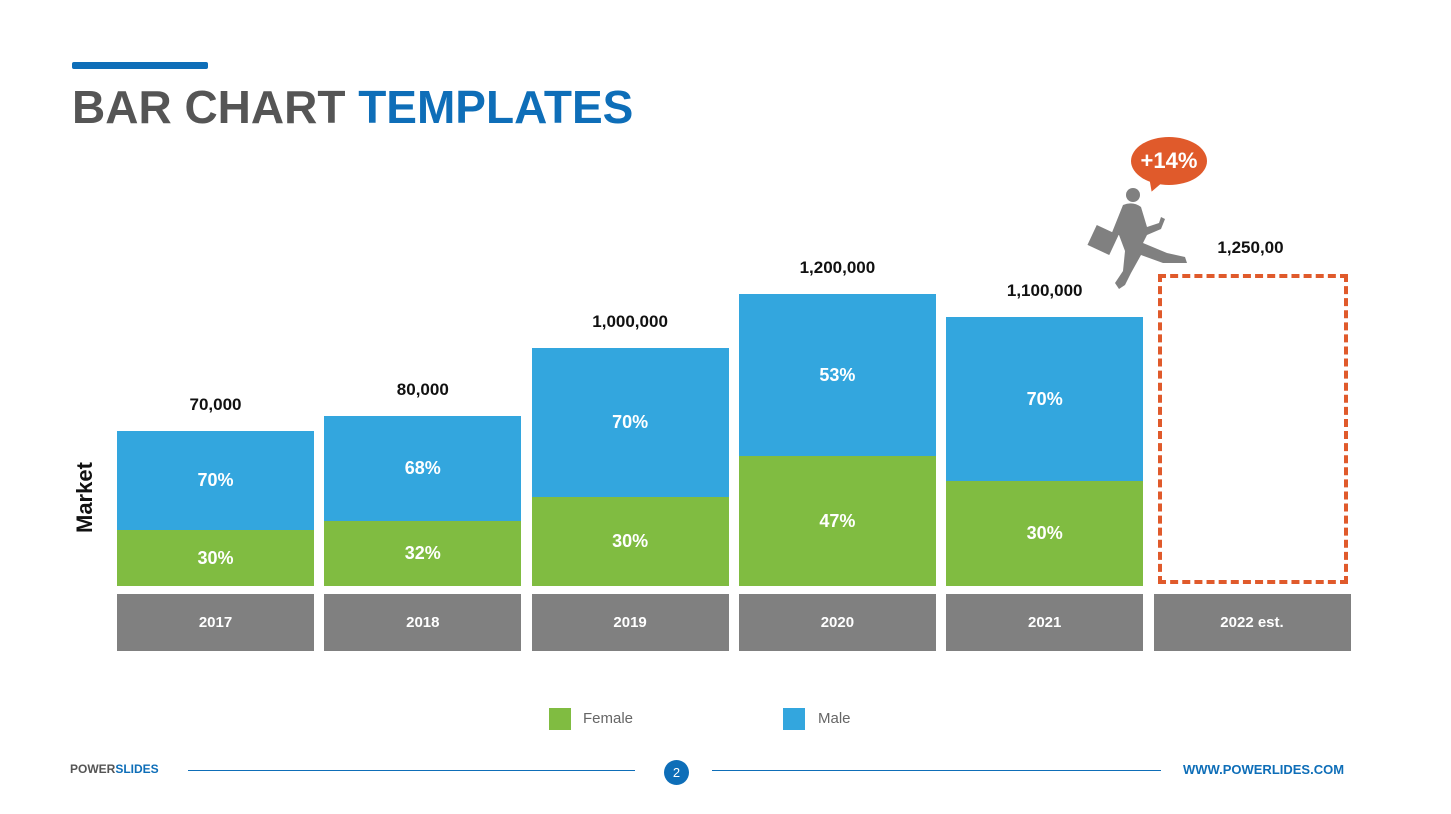 The height and width of the screenshot is (814, 1451). I want to click on bar-2021: 70% 30%, so click(1045, 451).